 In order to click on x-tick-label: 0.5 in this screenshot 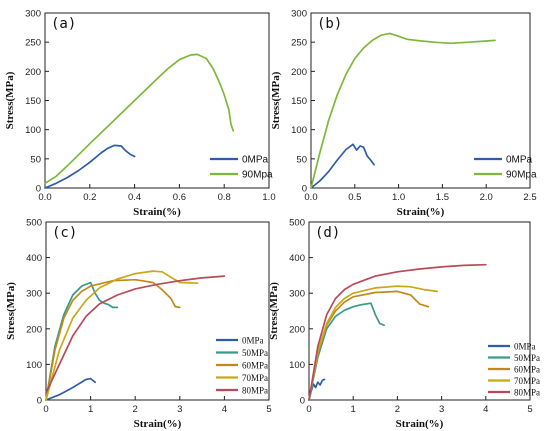, I will do `click(354, 197)`.